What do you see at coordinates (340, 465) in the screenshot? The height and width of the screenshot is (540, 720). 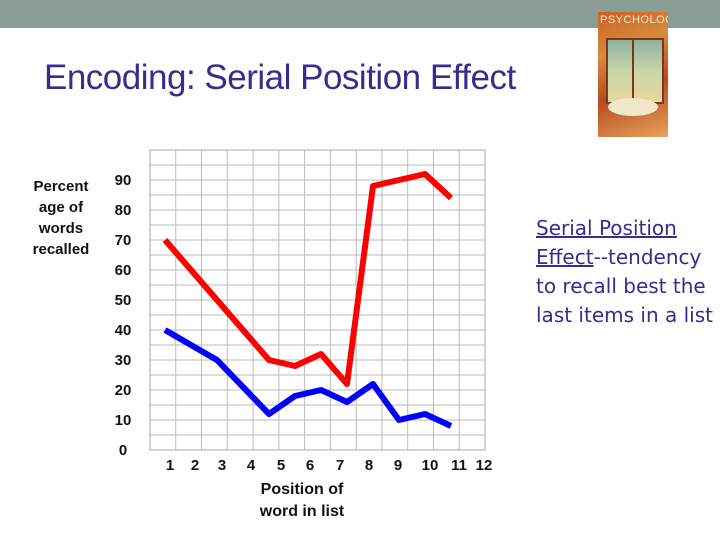 I see `x-tick-label: 7` at bounding box center [340, 465].